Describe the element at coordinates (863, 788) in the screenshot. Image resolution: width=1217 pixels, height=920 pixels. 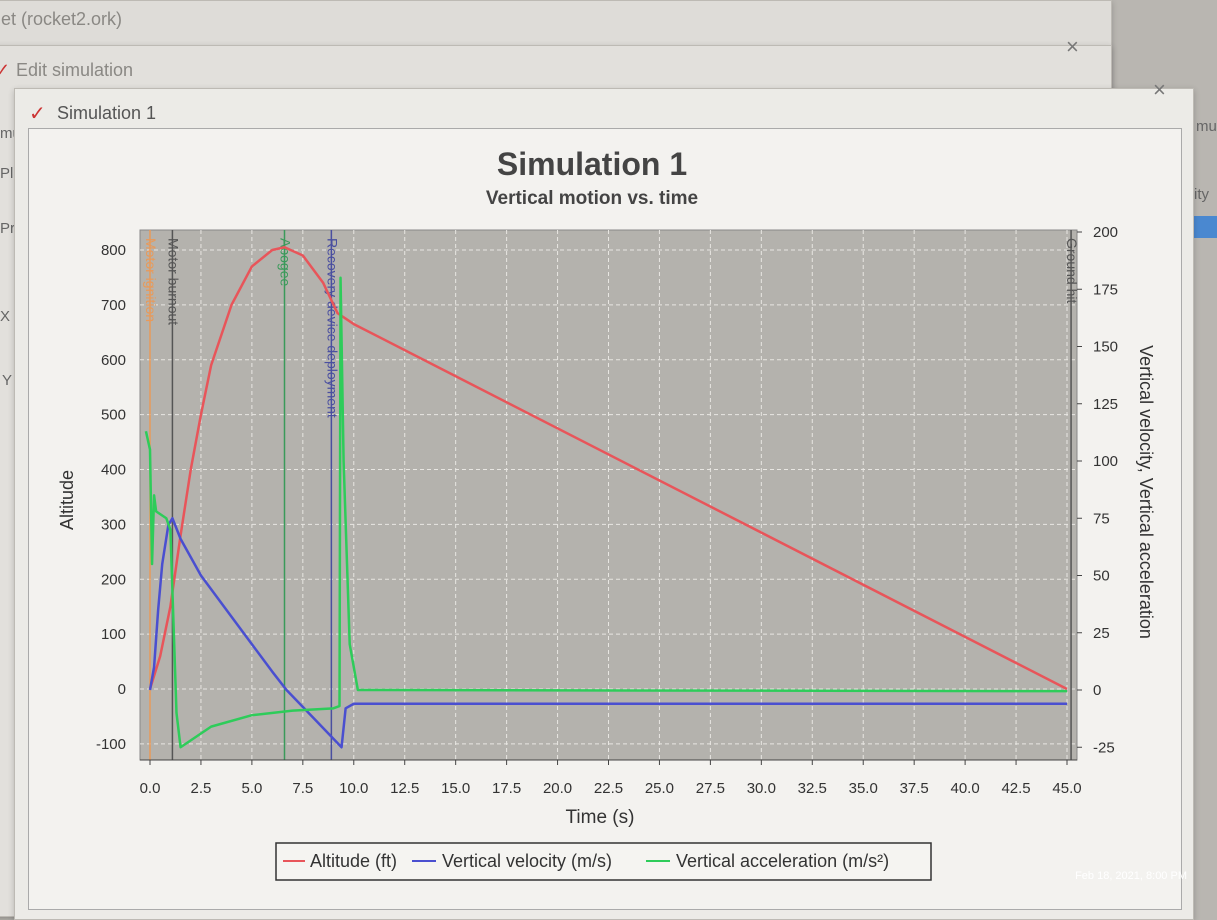
I see `x-tick-label: 35.0` at that location.